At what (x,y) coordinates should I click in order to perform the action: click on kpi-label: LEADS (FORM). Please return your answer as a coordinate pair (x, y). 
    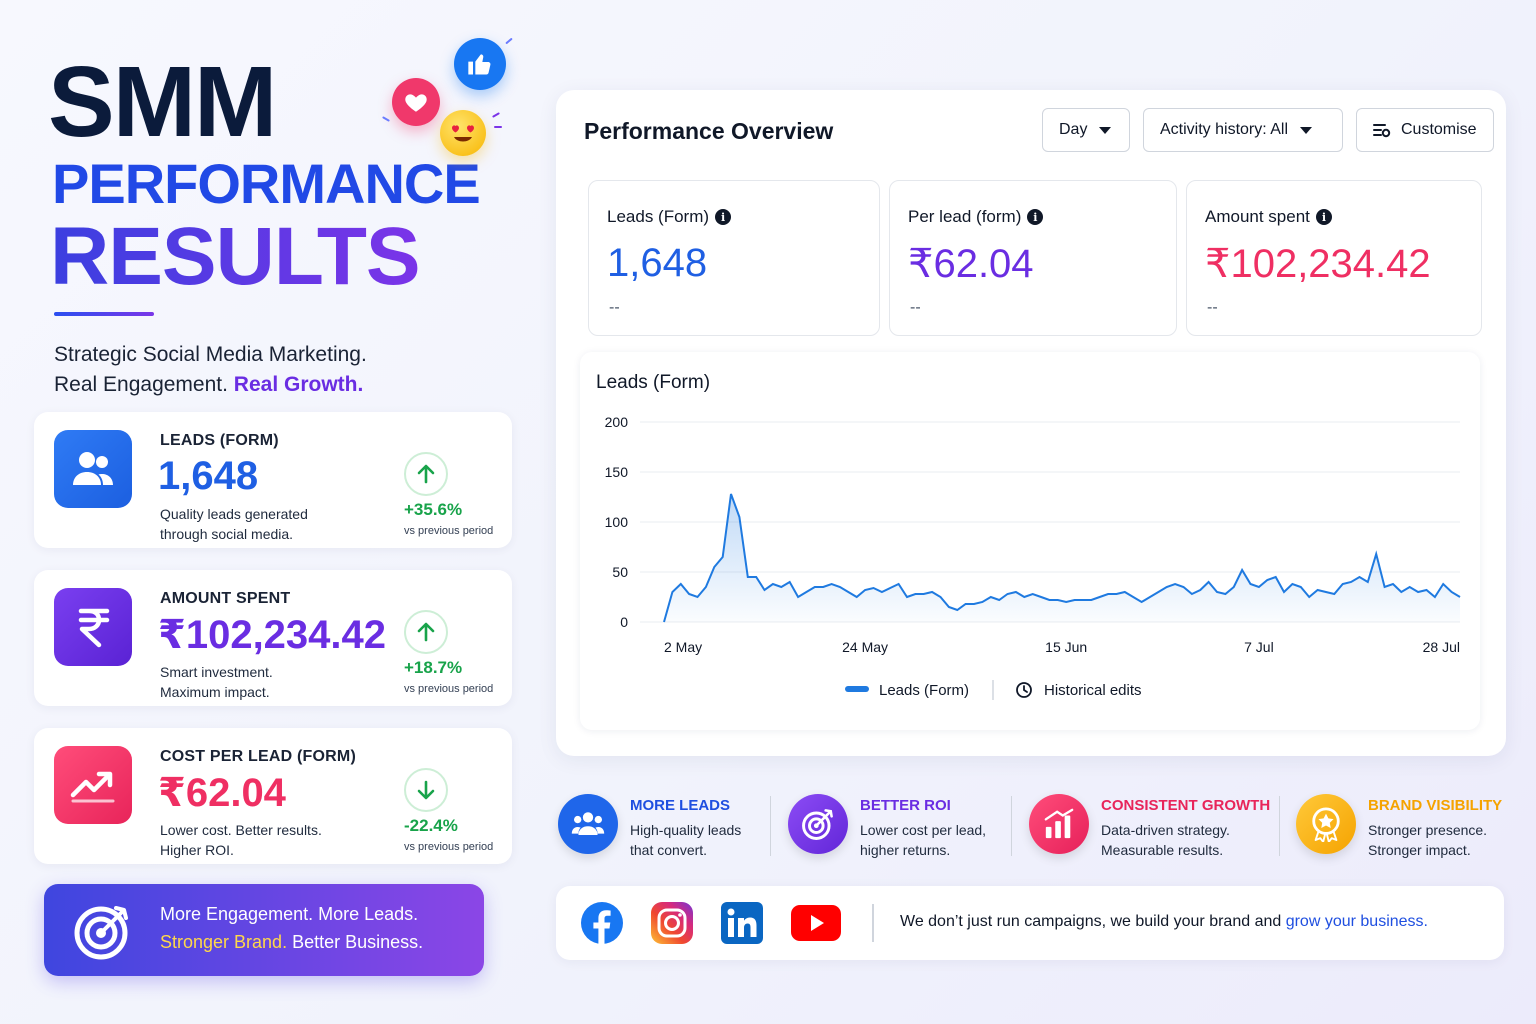
    Looking at the image, I should click on (219, 440).